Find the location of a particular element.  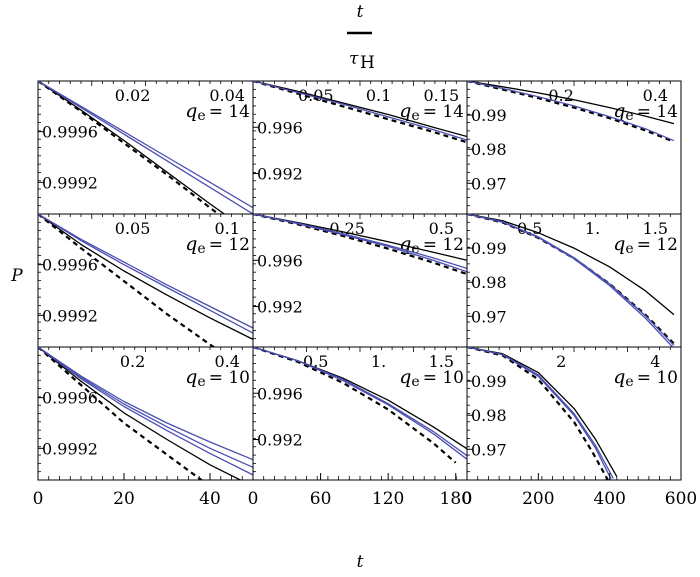

x-tick-label: 20 is located at coordinates (124, 499).